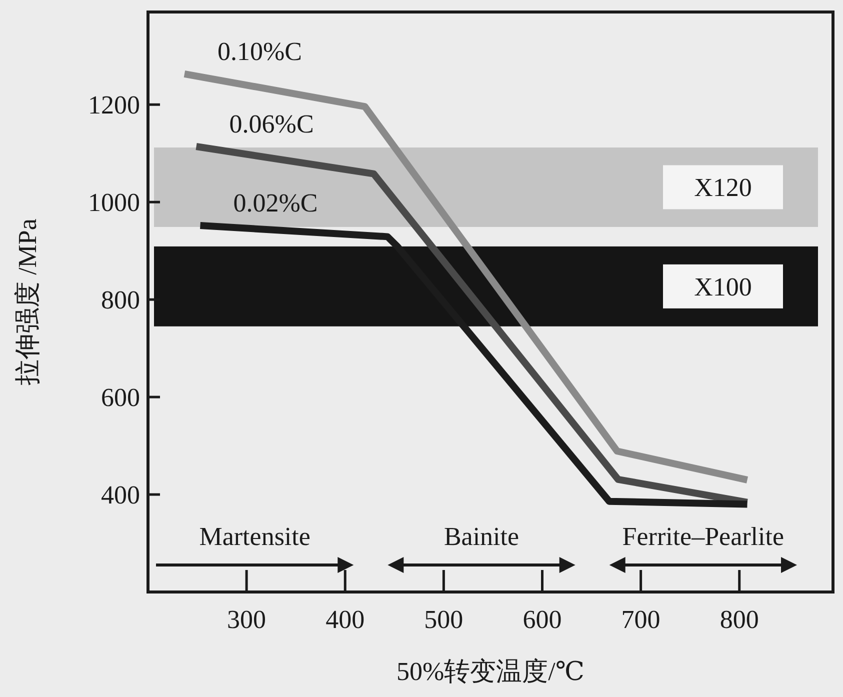 This screenshot has height=697, width=843. Describe the element at coordinates (259, 51) in the screenshot. I see `series-label: 0.10%C` at that location.